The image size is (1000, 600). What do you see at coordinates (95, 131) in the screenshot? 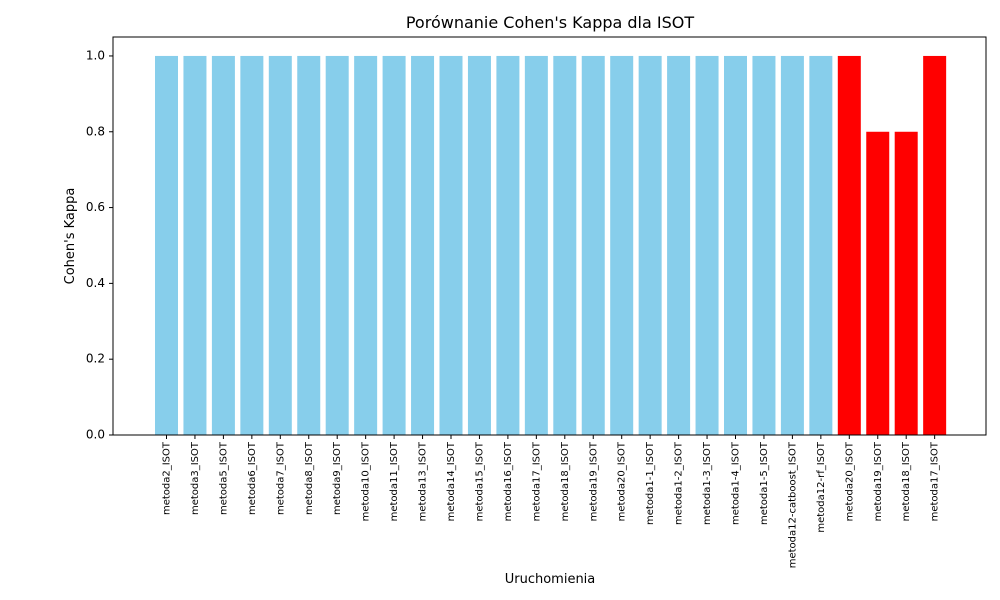
I see `y-tick-label-4: 0.8` at bounding box center [95, 131].